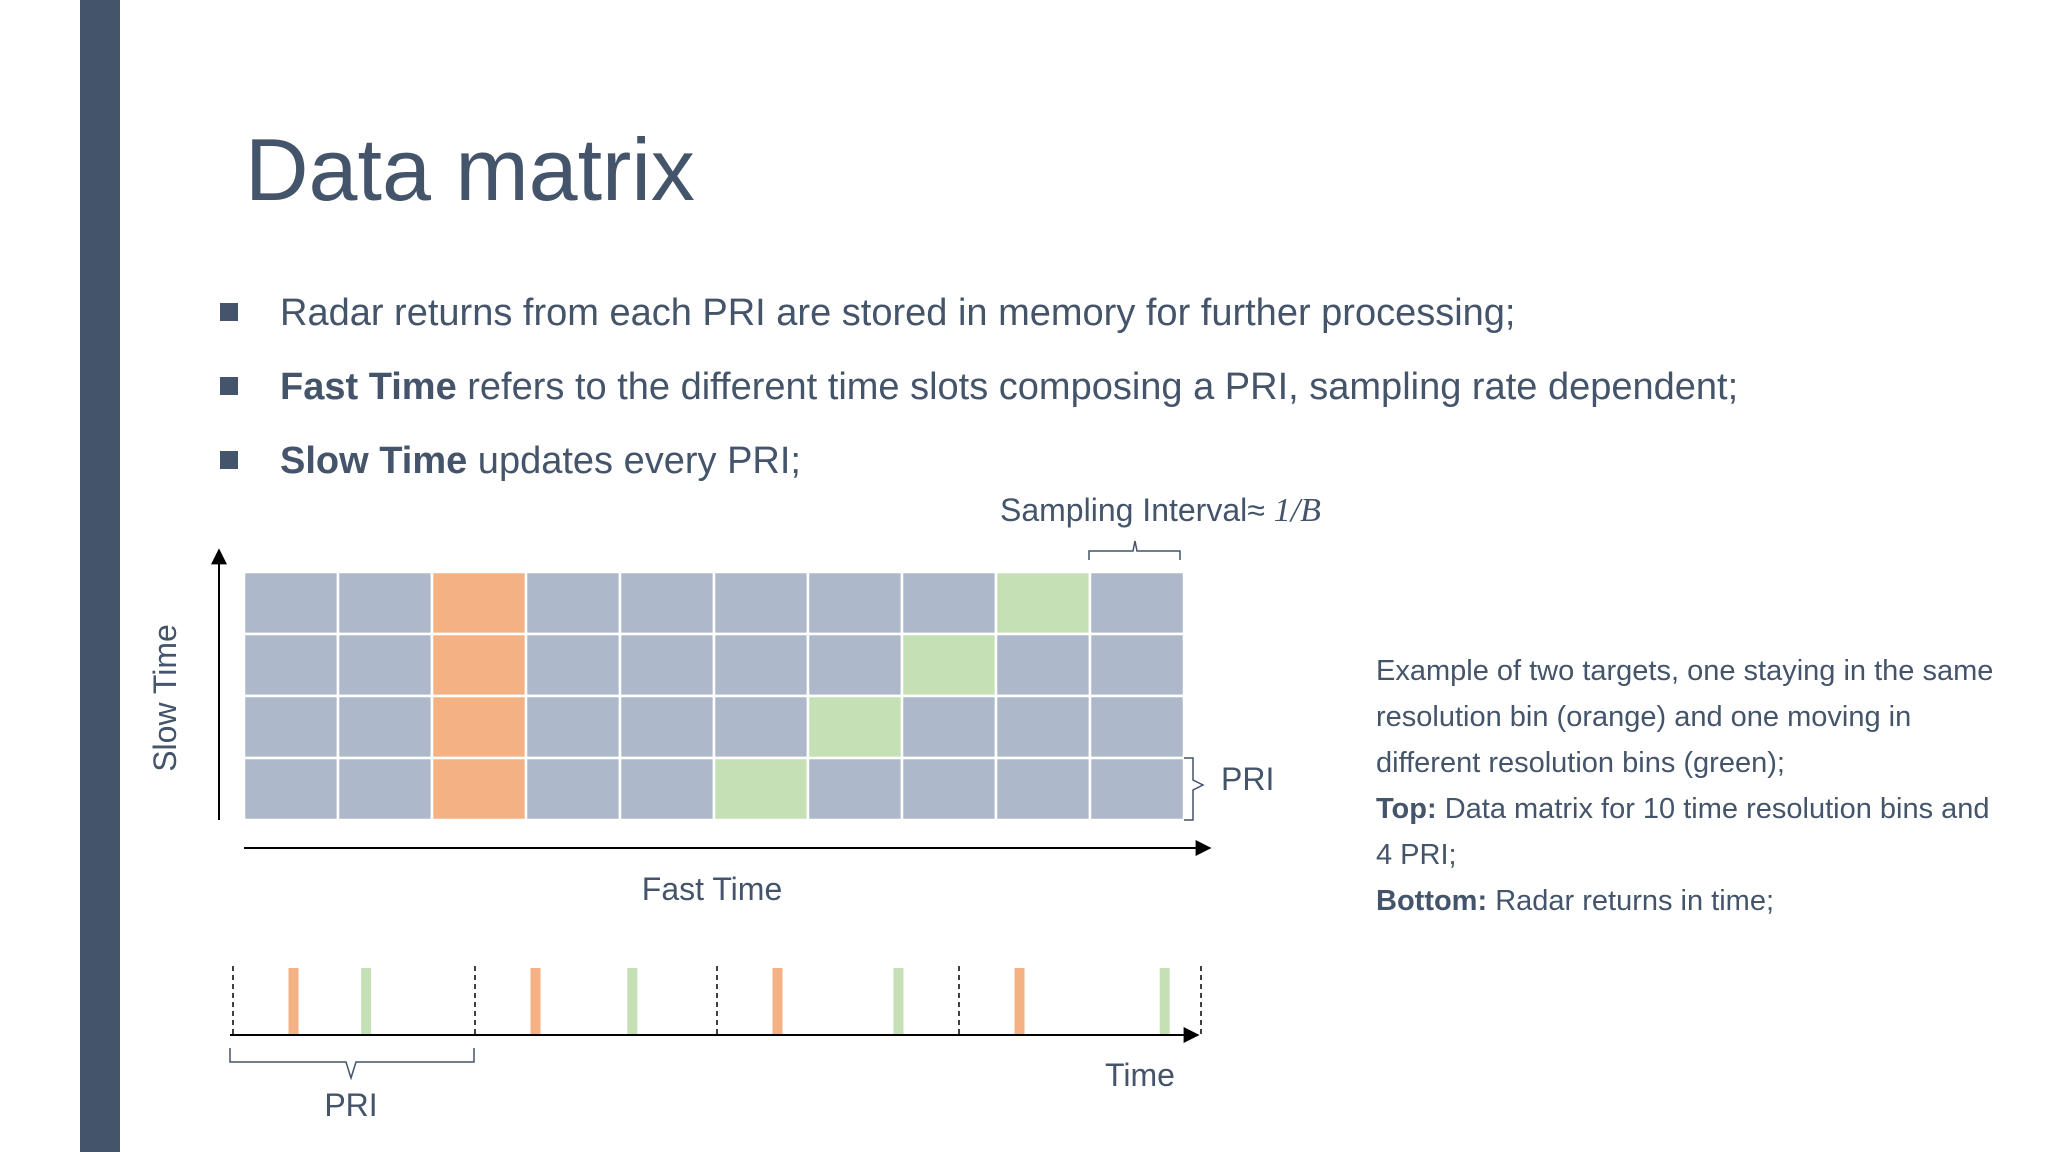 This screenshot has width=2048, height=1152. I want to click on sampling-interval-label: Sampling Interval≈ 1/B, so click(1160, 510).